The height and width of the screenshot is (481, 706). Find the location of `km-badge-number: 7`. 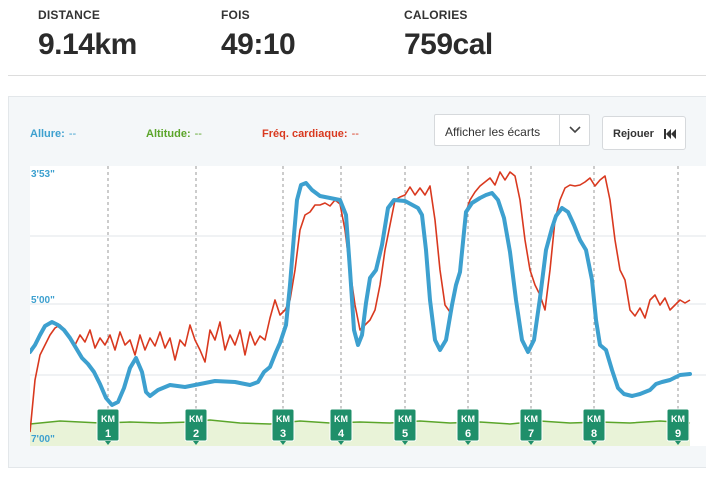

km-badge-number: 7 is located at coordinates (531, 434).